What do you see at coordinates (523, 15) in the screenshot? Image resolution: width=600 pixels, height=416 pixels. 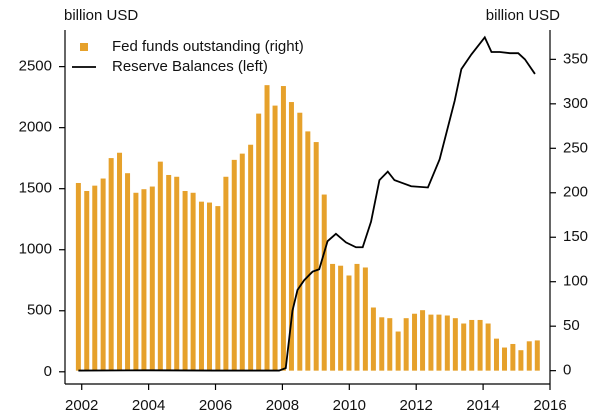 I see `y2-axis-label: billion USD` at bounding box center [523, 15].